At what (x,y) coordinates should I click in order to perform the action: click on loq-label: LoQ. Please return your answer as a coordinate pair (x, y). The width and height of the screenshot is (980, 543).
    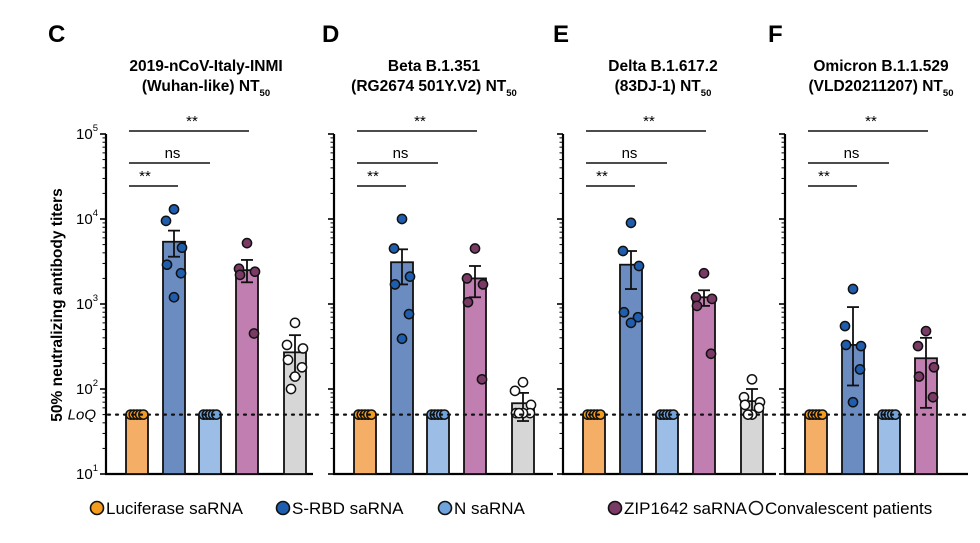
    Looking at the image, I should click on (82, 415).